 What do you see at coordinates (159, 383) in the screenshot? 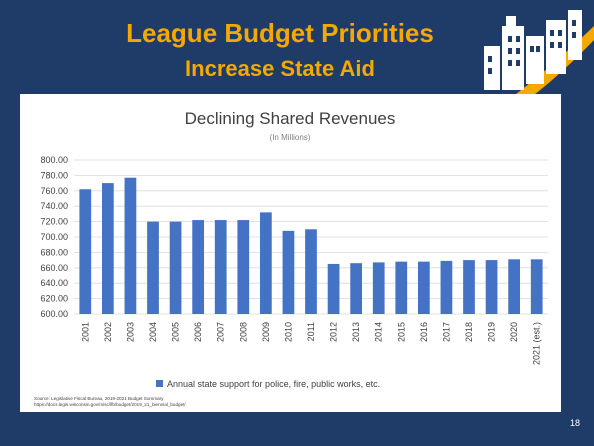
I see `legend-swatch` at bounding box center [159, 383].